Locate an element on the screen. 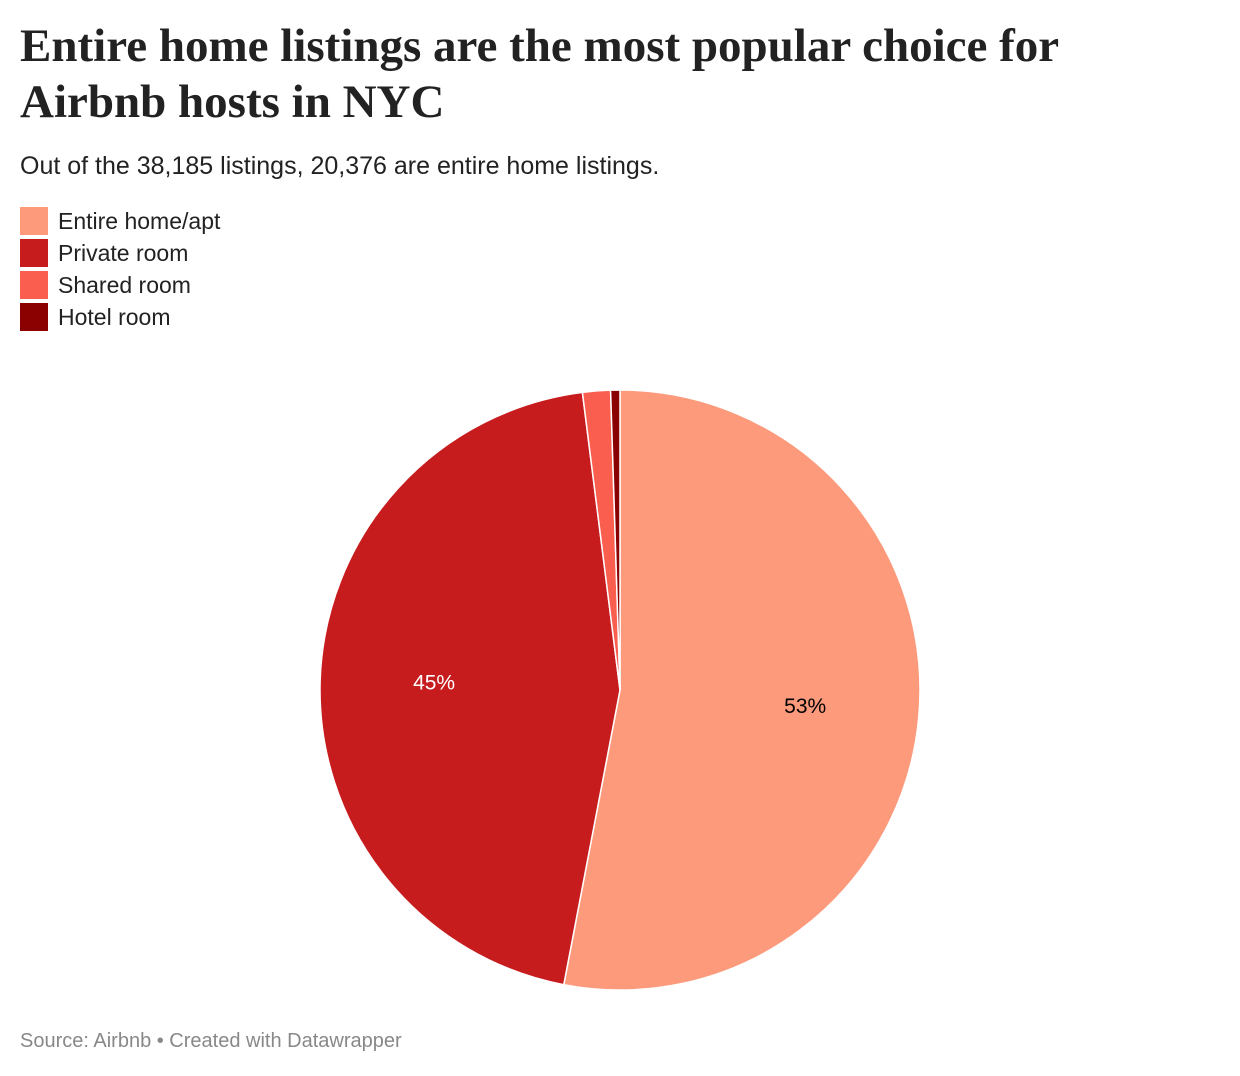 The height and width of the screenshot is (1076, 1240). legend-item: Shared room is located at coordinates (120, 285).